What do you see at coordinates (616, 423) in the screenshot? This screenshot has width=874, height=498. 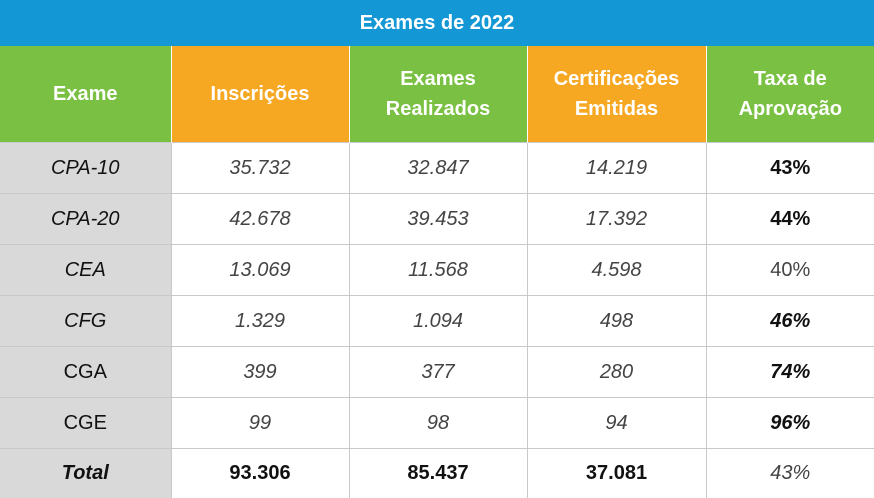 I see `cell-emitidas: 94` at bounding box center [616, 423].